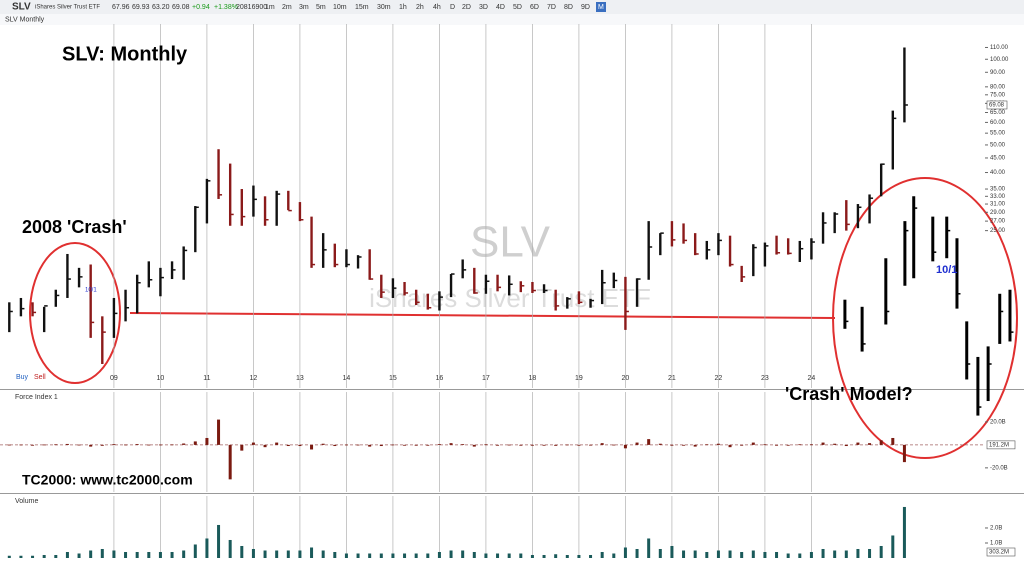 This screenshot has height=565, width=1024. I want to click on quote-volume: 20816900, so click(251, 7).